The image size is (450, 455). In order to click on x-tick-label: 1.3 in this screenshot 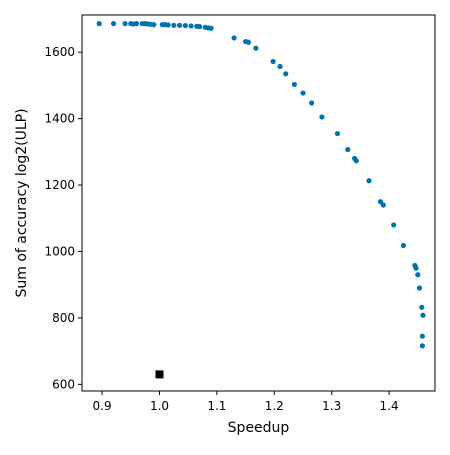, I will do `click(331, 406)`.